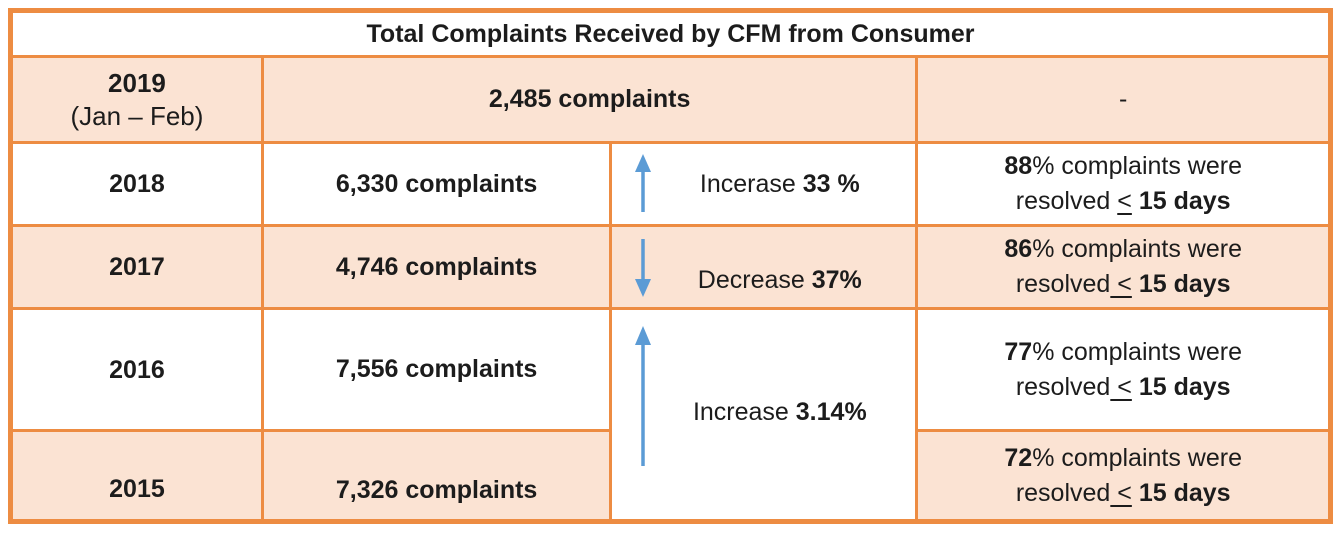  What do you see at coordinates (751, 279) in the screenshot?
I see `change-label: Decrease` at bounding box center [751, 279].